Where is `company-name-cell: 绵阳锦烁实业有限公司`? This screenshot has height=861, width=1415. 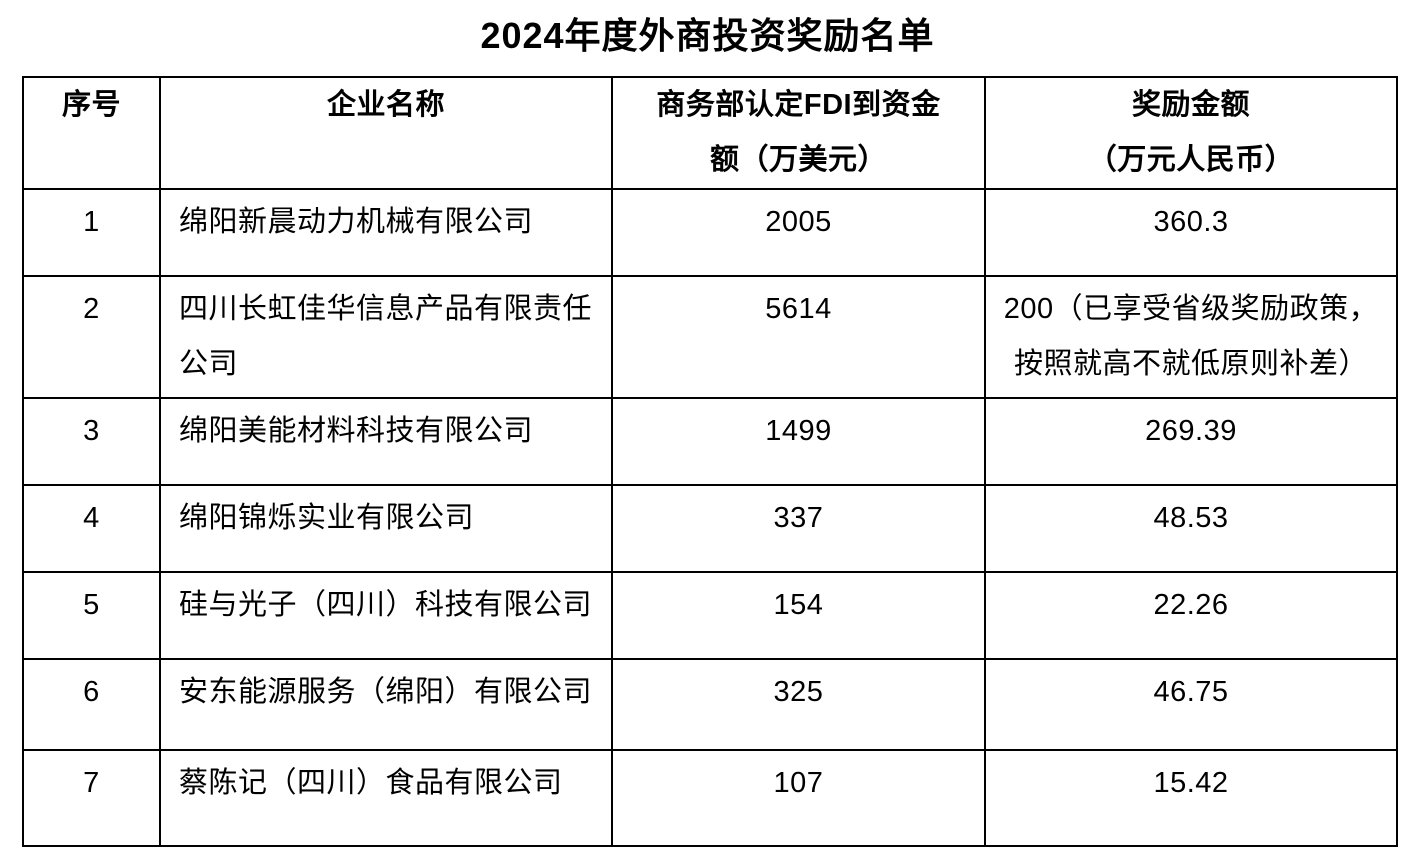
company-name-cell: 绵阳锦烁实业有限公司 is located at coordinates (386, 528).